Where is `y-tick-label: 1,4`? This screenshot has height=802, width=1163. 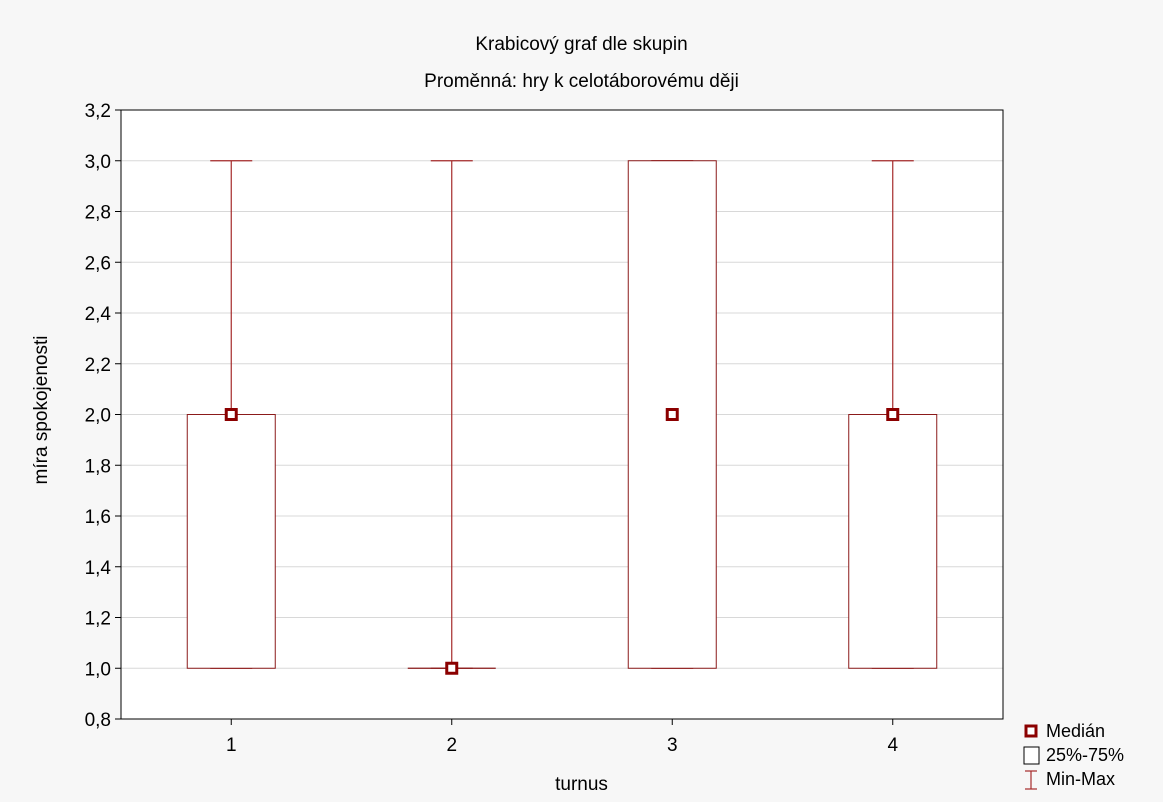 y-tick-label: 1,4 is located at coordinates (98, 568).